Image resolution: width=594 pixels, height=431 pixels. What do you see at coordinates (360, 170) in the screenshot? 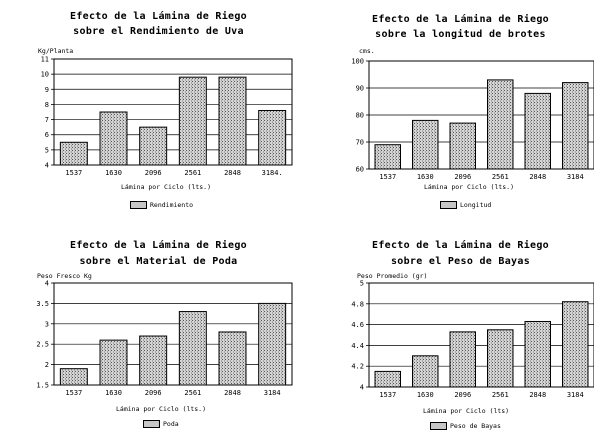
I see `y-tick-label: 60` at bounding box center [360, 170].